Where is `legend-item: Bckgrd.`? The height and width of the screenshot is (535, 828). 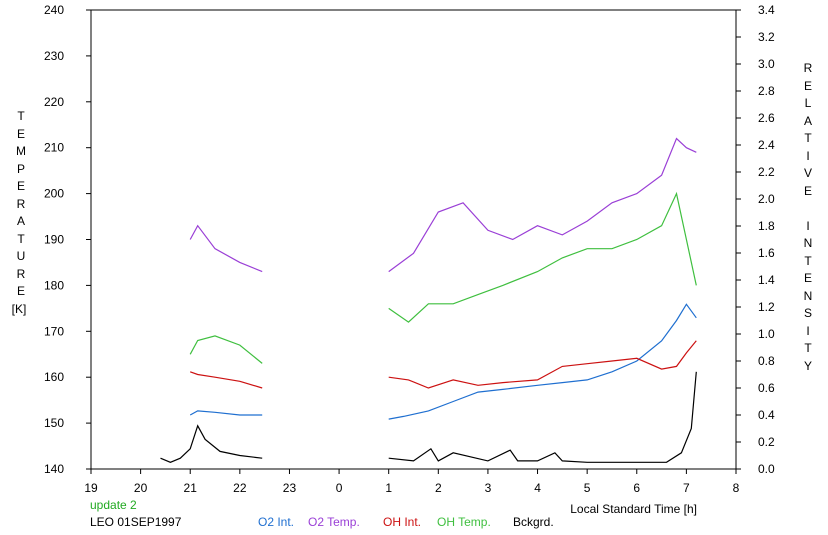
legend-item: Bckgrd. is located at coordinates (533, 522).